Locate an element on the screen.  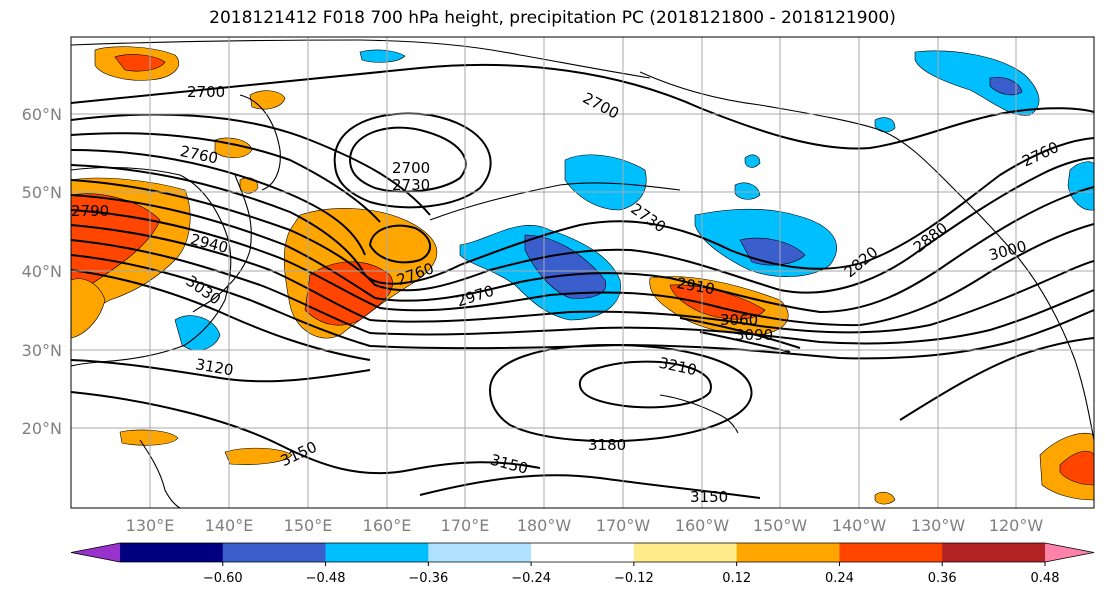
colorbar-outline is located at coordinates (582, 552).